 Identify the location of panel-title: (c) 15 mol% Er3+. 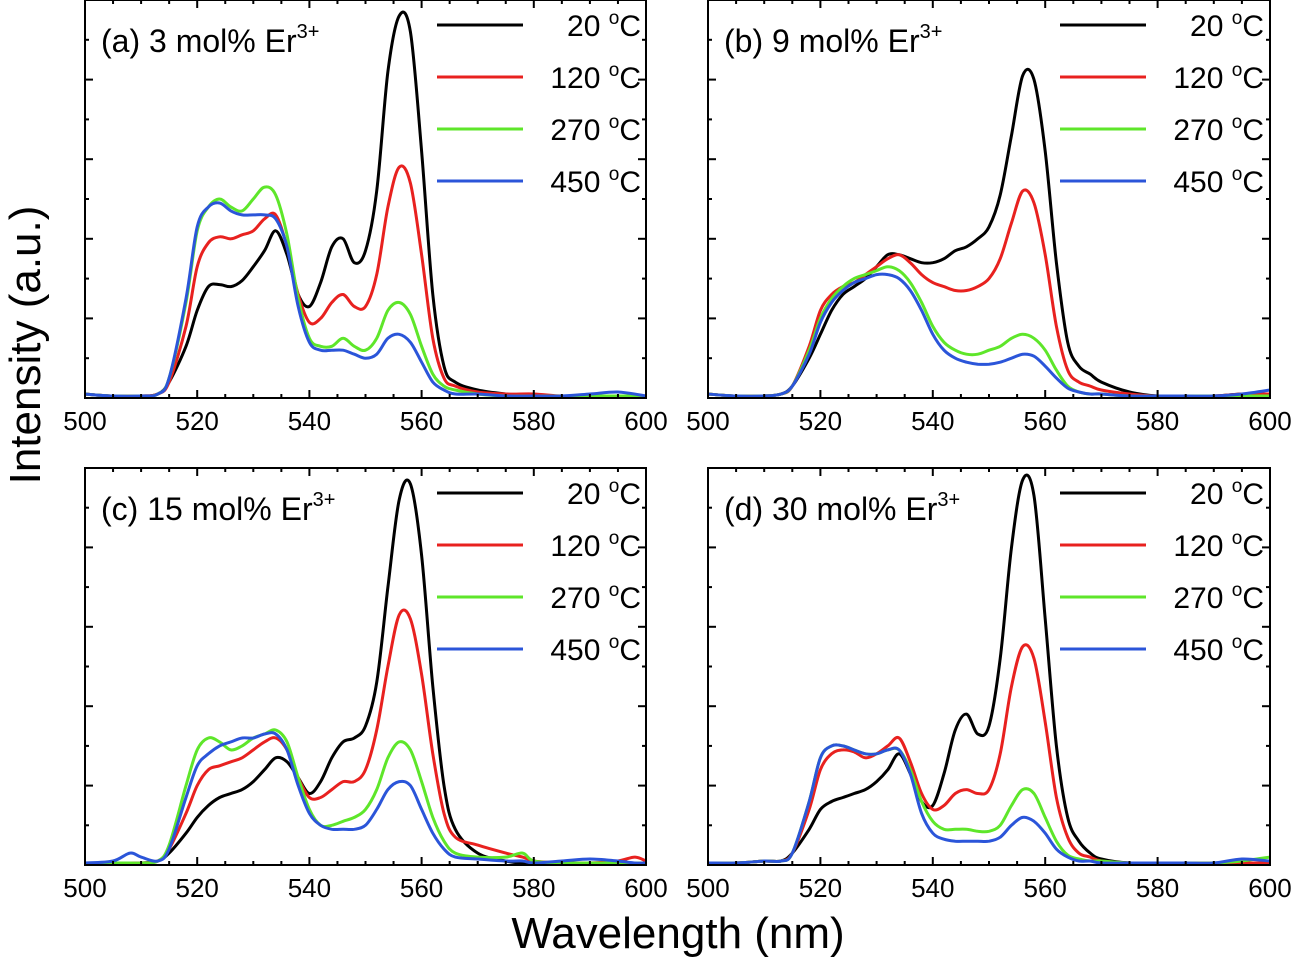
(218, 508).